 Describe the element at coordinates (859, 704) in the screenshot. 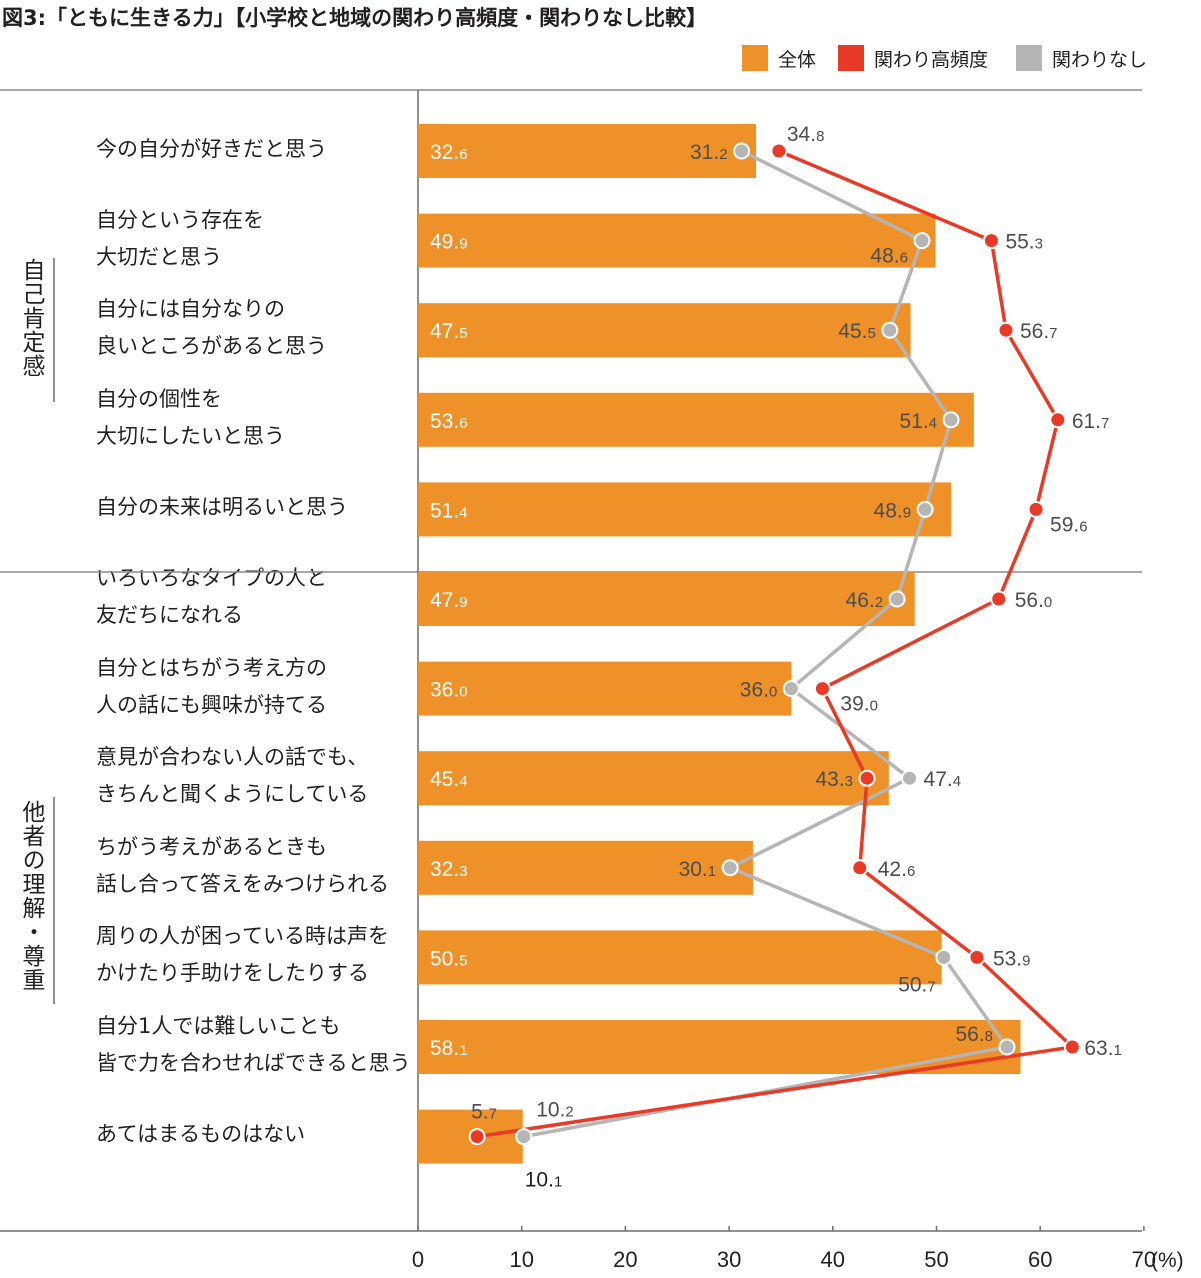

I see `point-label-high-engagement: 39.0` at that location.